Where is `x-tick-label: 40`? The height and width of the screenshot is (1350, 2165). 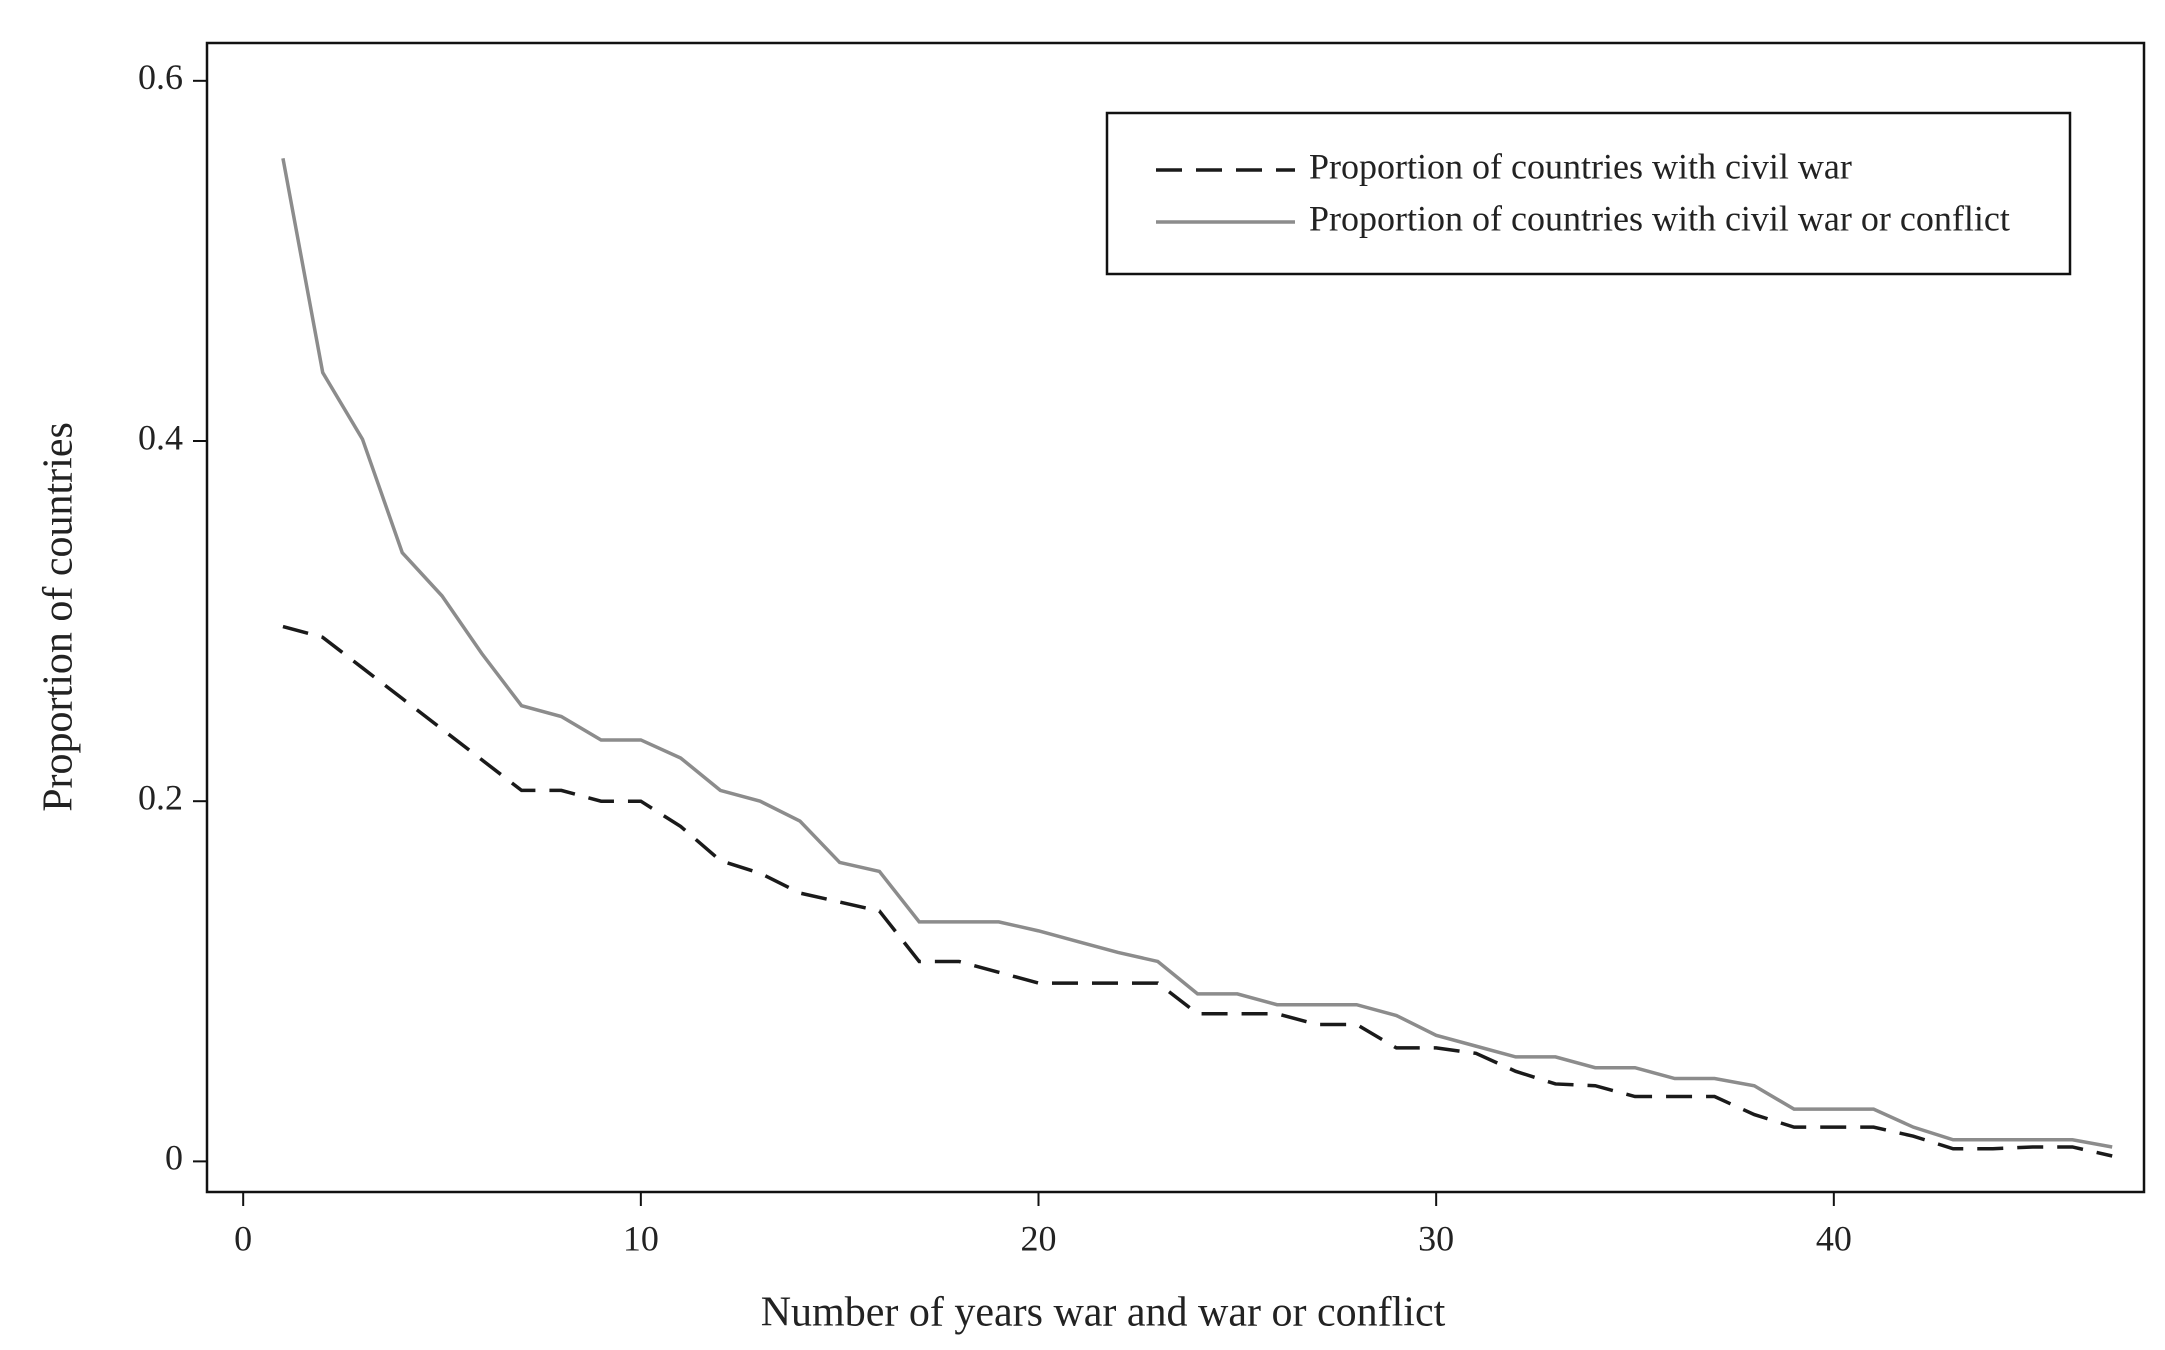 x-tick-label: 40 is located at coordinates (1834, 1238).